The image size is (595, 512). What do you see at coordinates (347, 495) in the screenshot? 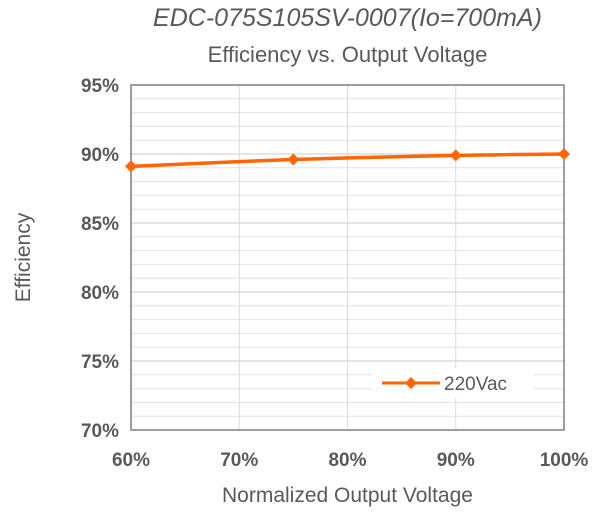
I see `x-axis-label: Normalized Output Voltage` at bounding box center [347, 495].